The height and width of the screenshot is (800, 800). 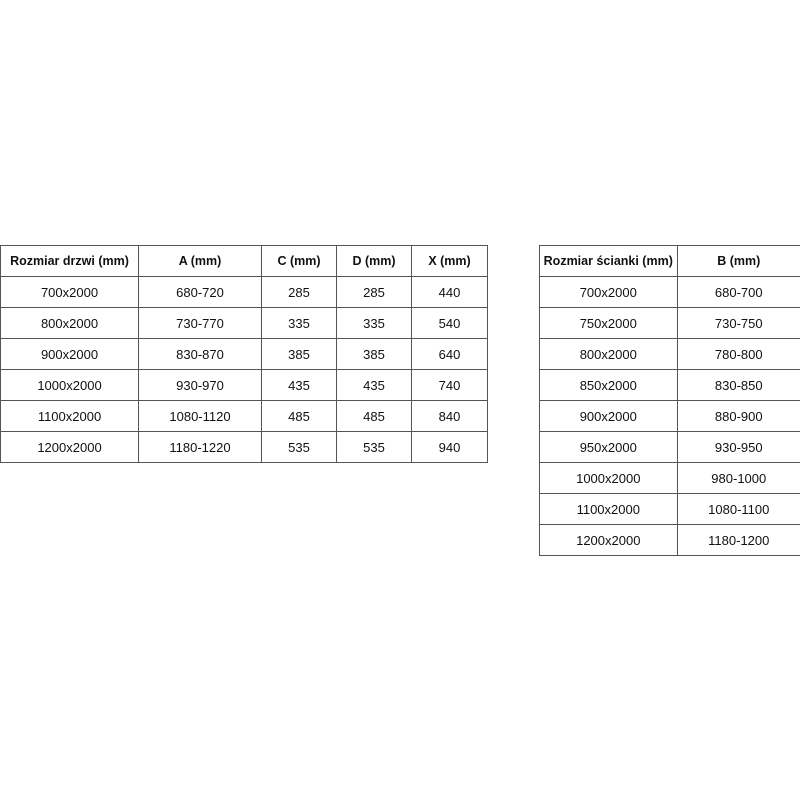 What do you see at coordinates (738, 416) in the screenshot?
I see `table-cell: 880-900` at bounding box center [738, 416].